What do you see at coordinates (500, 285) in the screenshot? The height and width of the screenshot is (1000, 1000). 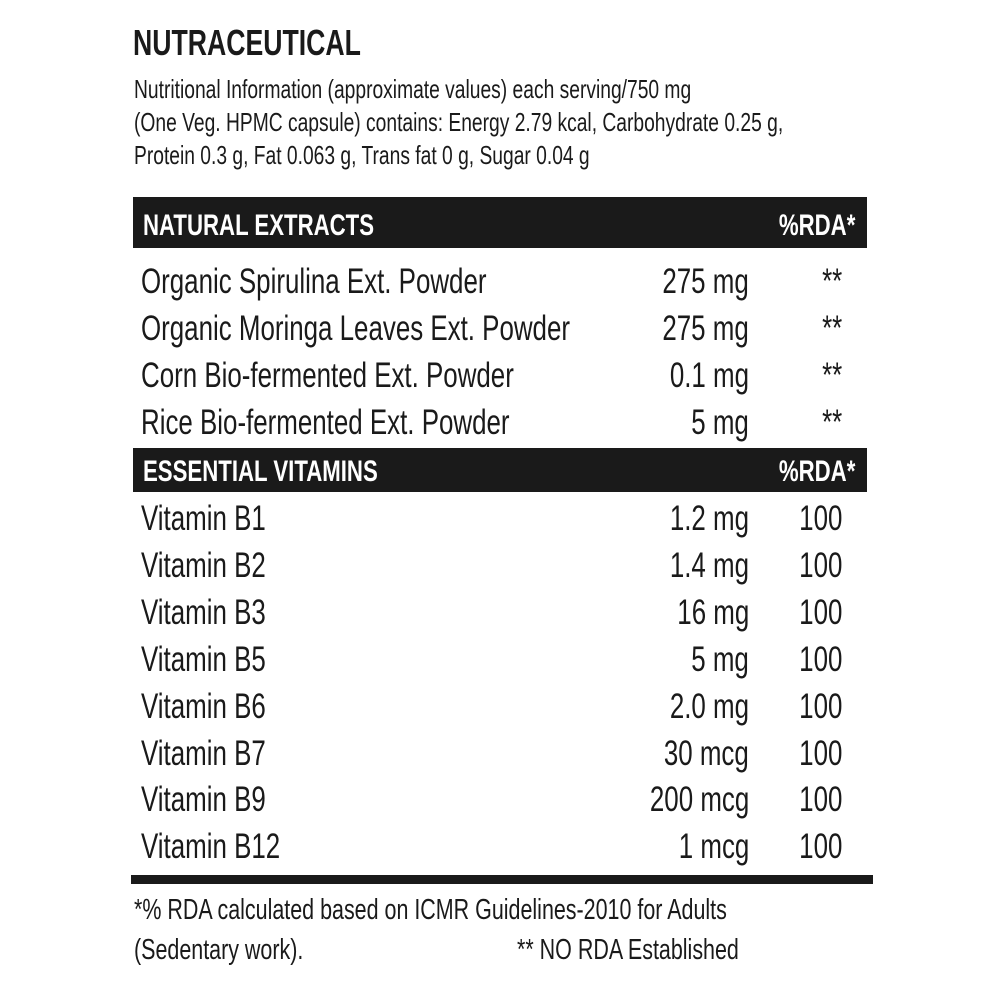 I see `table-row: Organic Spirulina Ext. Powder 275 mg **` at bounding box center [500, 285].